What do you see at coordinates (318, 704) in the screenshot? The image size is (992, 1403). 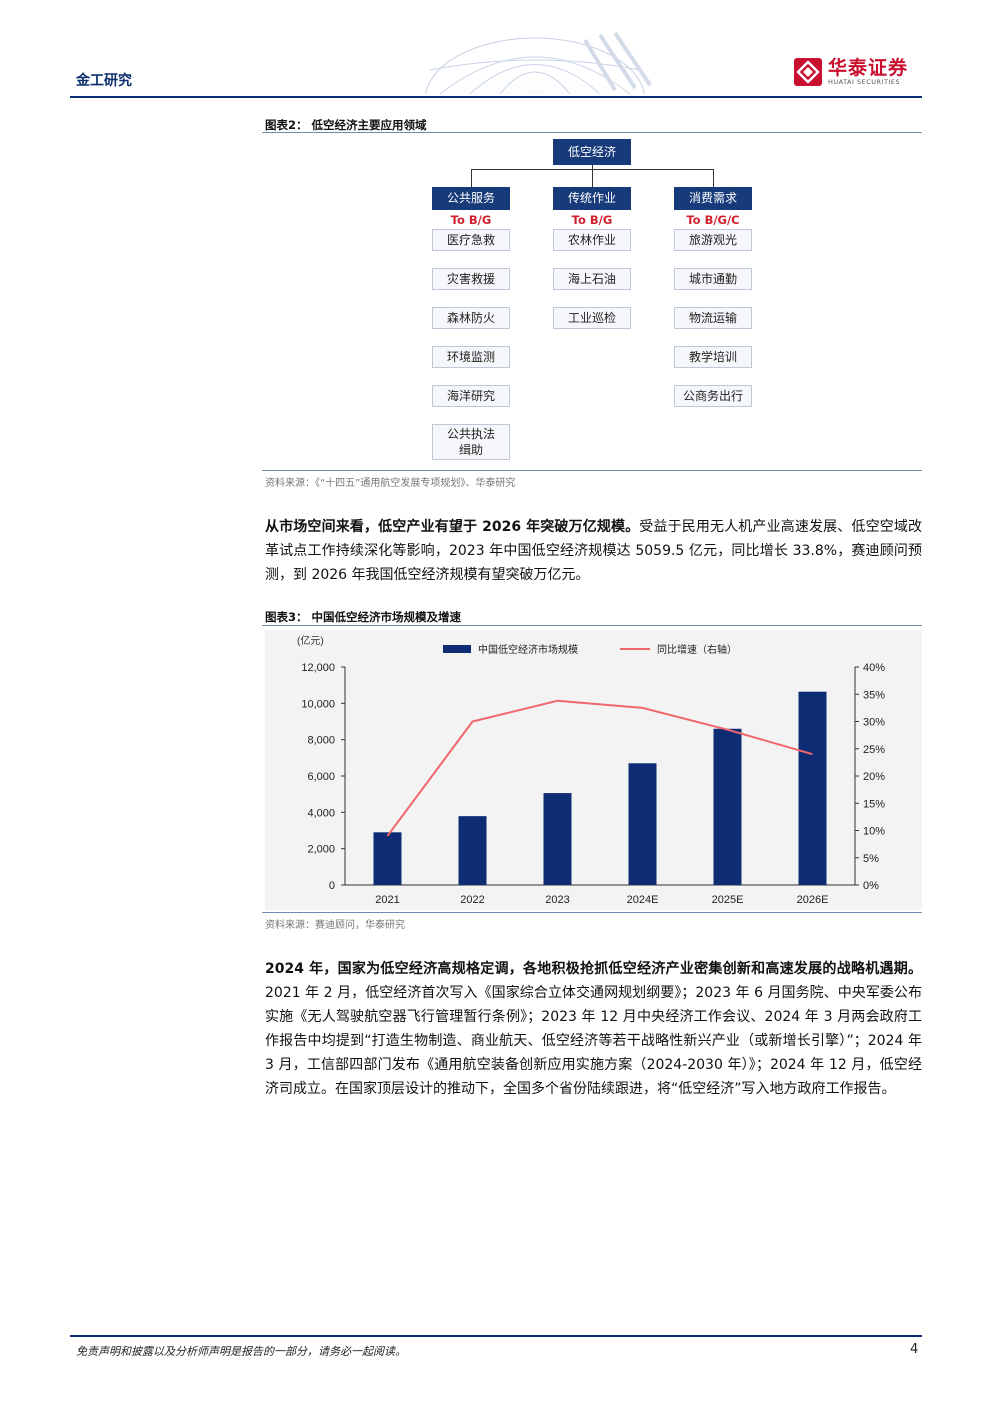 I see `y-tick-label: 10,000` at bounding box center [318, 704].